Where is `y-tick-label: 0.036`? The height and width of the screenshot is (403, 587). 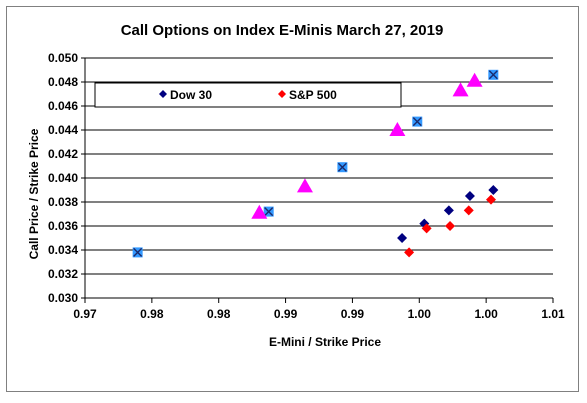 y-tick-label: 0.036 is located at coordinates (63, 226).